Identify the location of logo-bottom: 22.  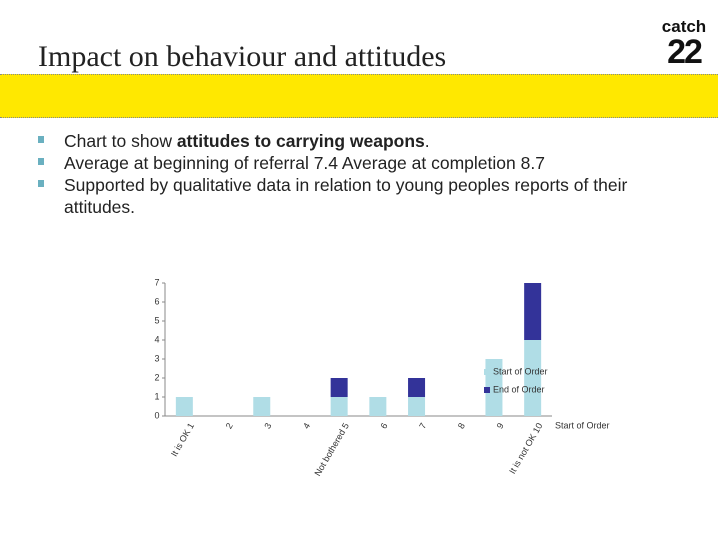
(685, 52).